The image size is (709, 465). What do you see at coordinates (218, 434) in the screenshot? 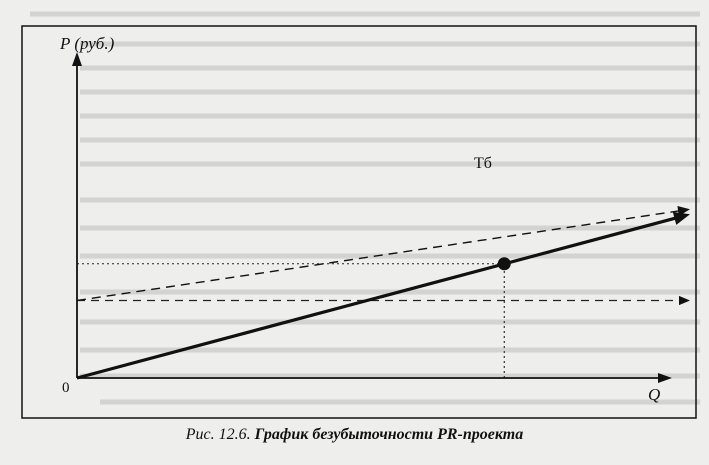
I see `caption-prefix: Рис. 12.6.` at bounding box center [218, 434].